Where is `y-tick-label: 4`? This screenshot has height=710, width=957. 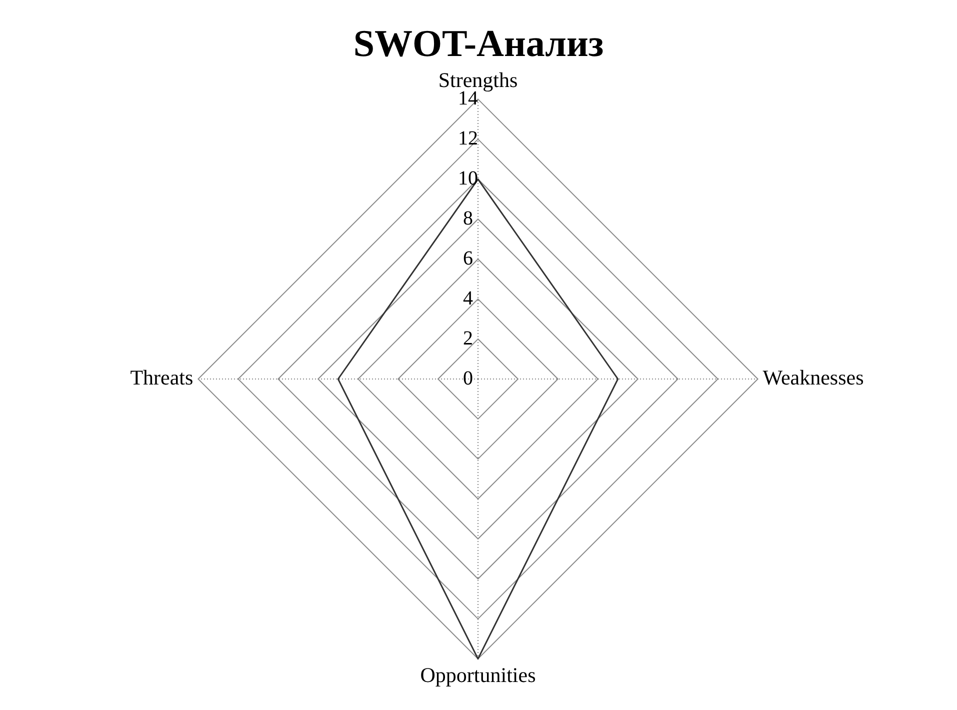
y-tick-label: 4 is located at coordinates (468, 298).